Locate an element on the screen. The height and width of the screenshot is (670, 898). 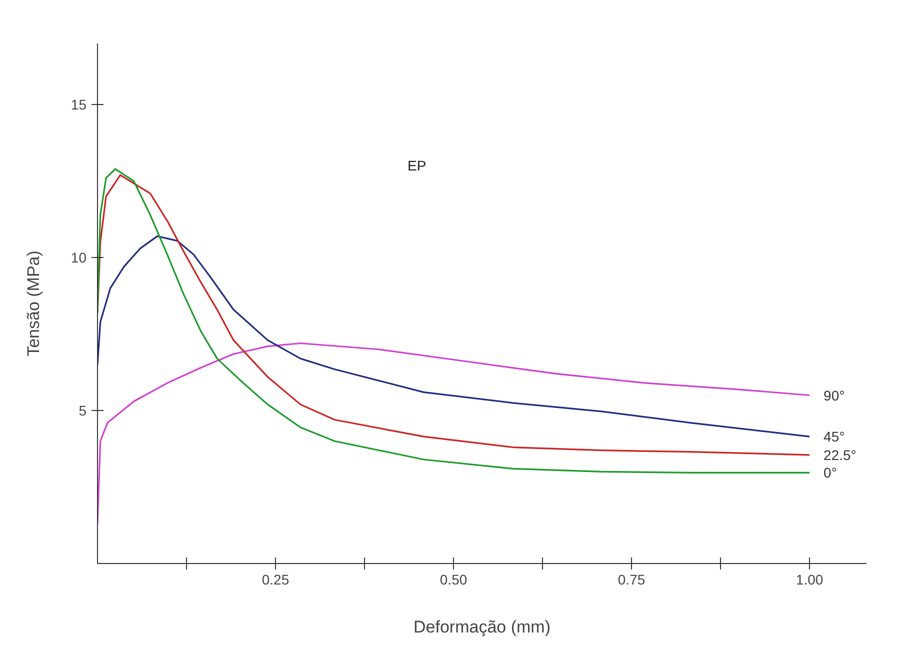
x-tick-label: 0.50 is located at coordinates (454, 580).